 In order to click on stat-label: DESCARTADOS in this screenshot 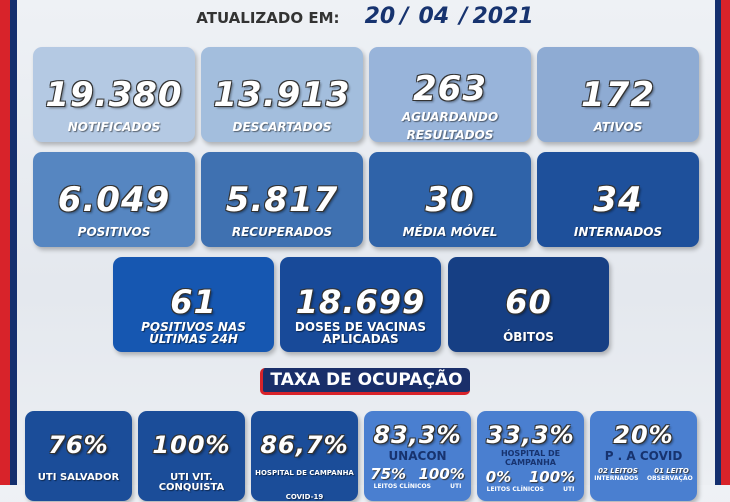, I will do `click(282, 127)`.